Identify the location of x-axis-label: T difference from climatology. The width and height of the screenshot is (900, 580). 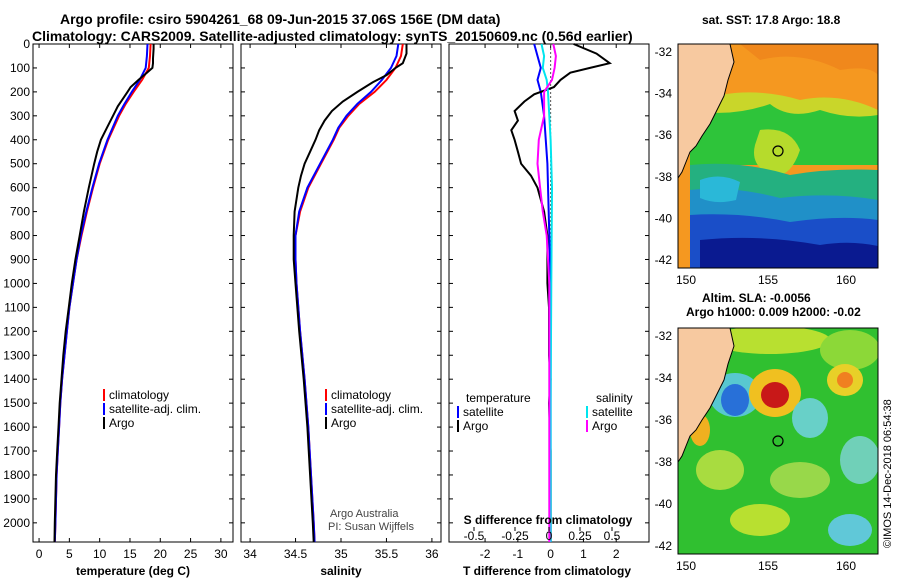
(547, 571).